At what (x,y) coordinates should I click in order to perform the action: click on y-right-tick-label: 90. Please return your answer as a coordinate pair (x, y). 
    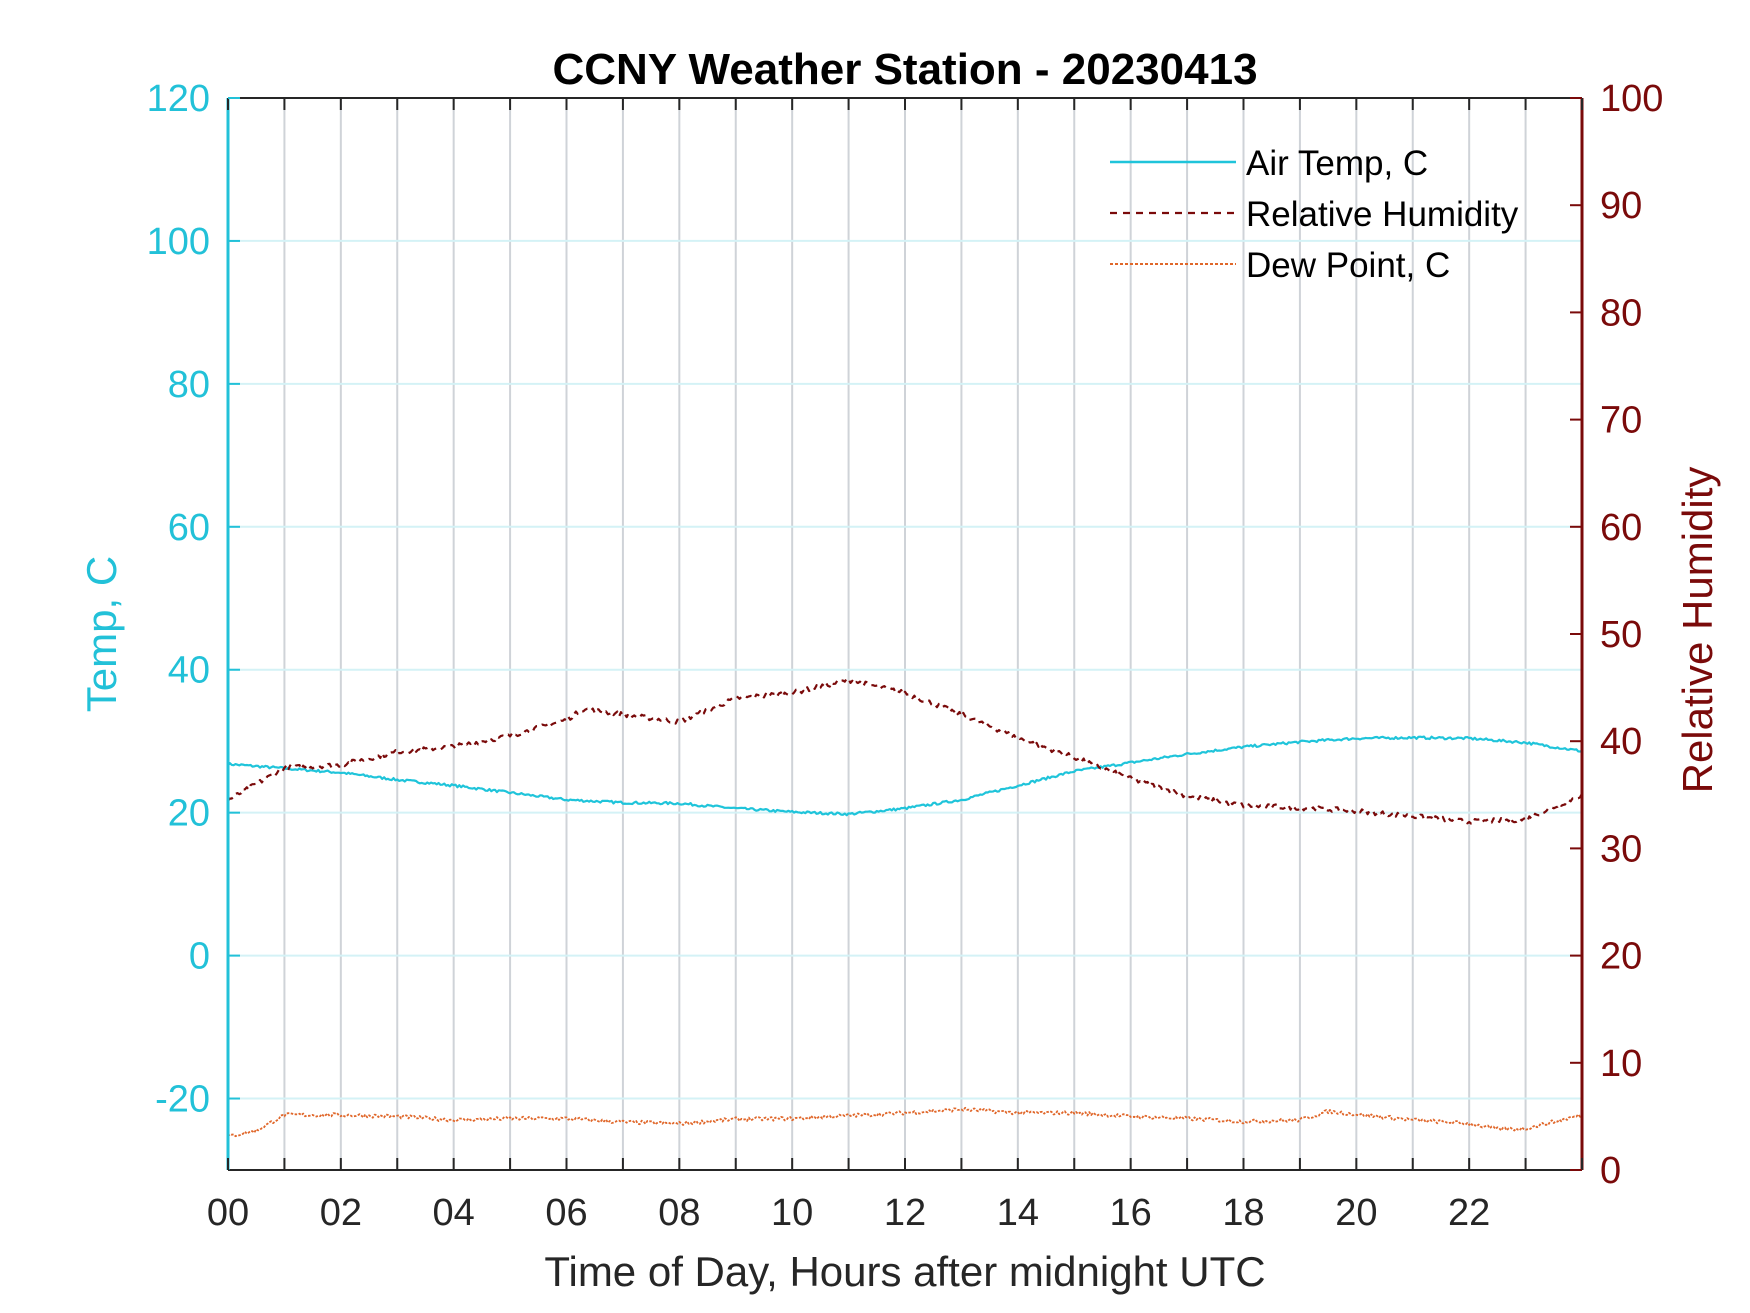
    Looking at the image, I should click on (1621, 206).